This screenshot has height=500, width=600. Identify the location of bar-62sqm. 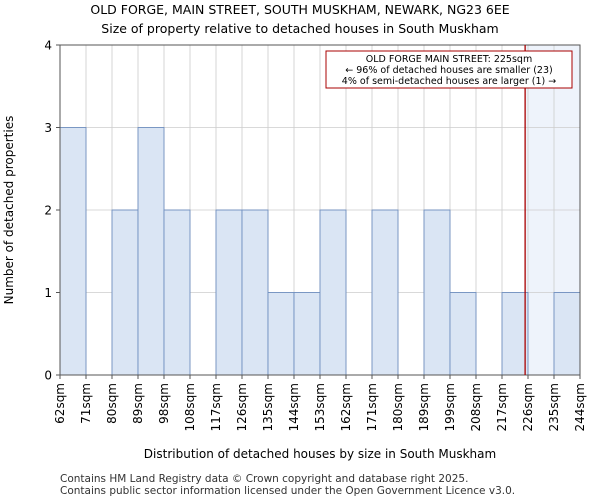
(73, 251).